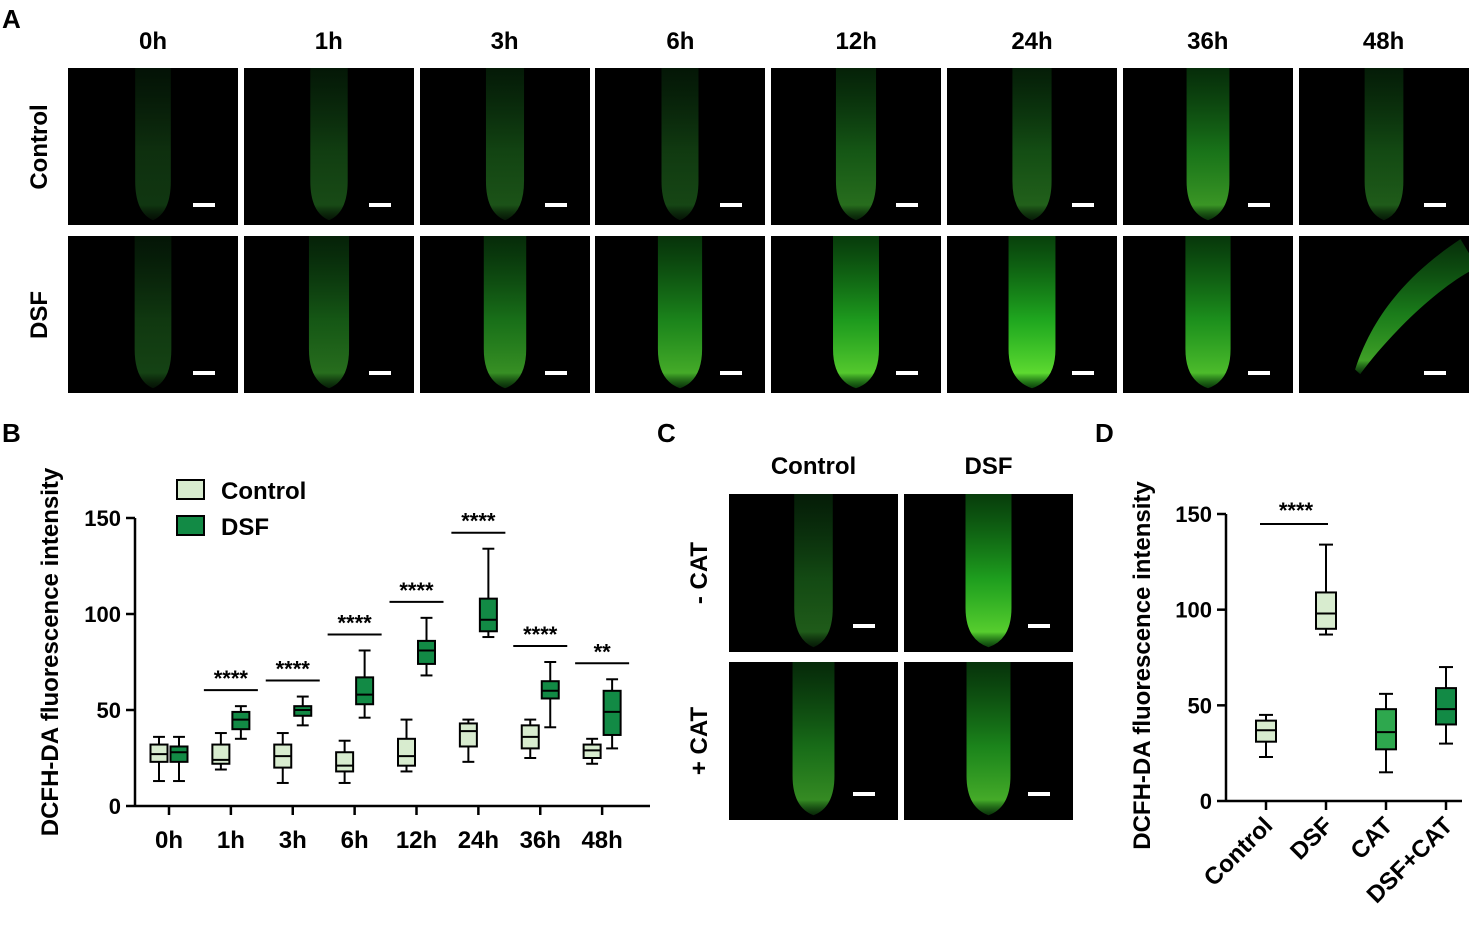 The height and width of the screenshot is (930, 1471). What do you see at coordinates (1238, 851) in the screenshot?
I see `x-tick-label: Control` at bounding box center [1238, 851].